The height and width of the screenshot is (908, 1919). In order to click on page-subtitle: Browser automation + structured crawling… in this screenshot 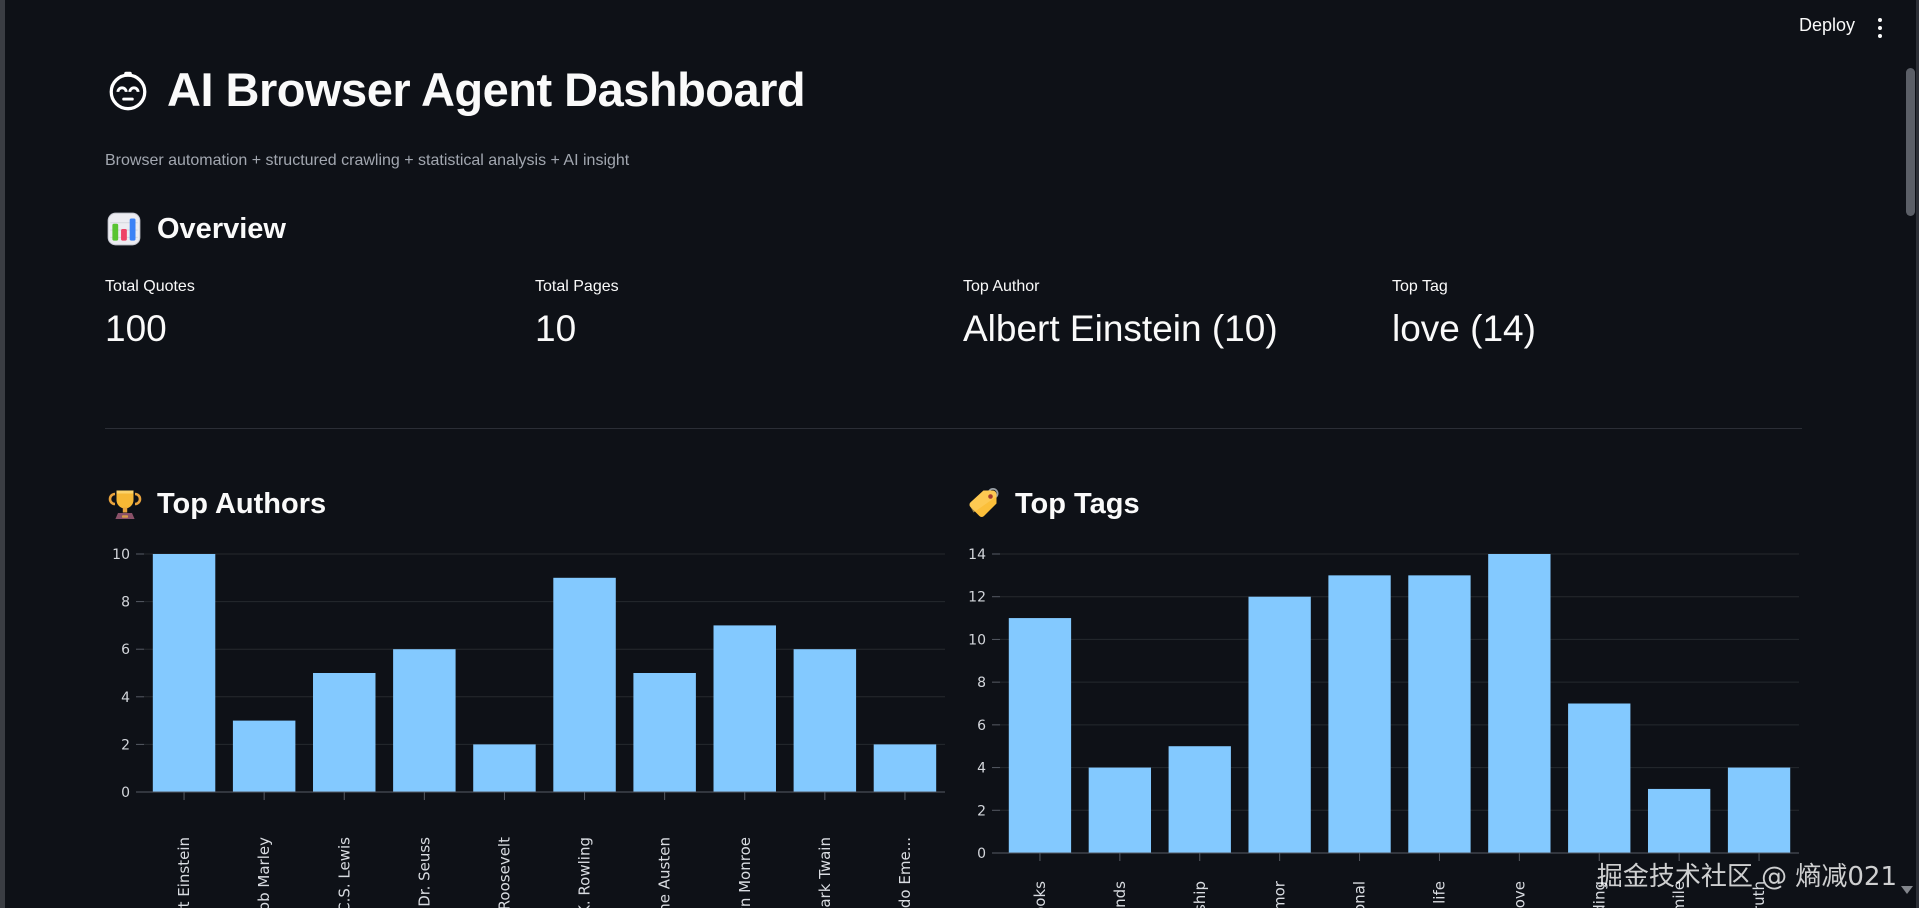, I will do `click(367, 160)`.